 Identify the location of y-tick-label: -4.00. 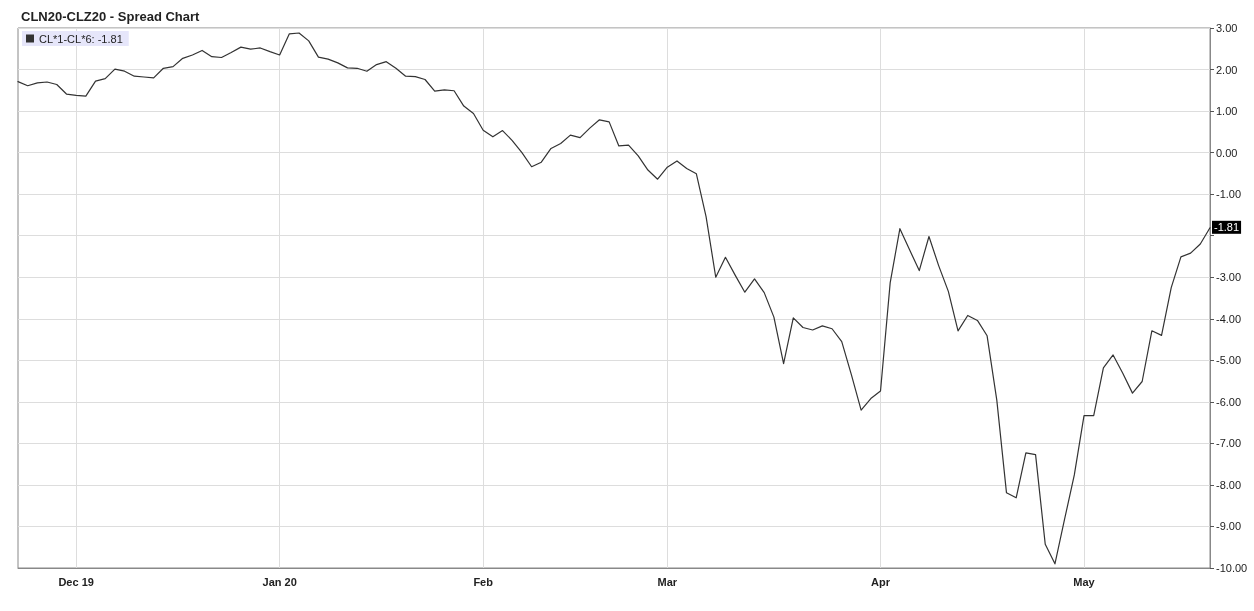
(1229, 318).